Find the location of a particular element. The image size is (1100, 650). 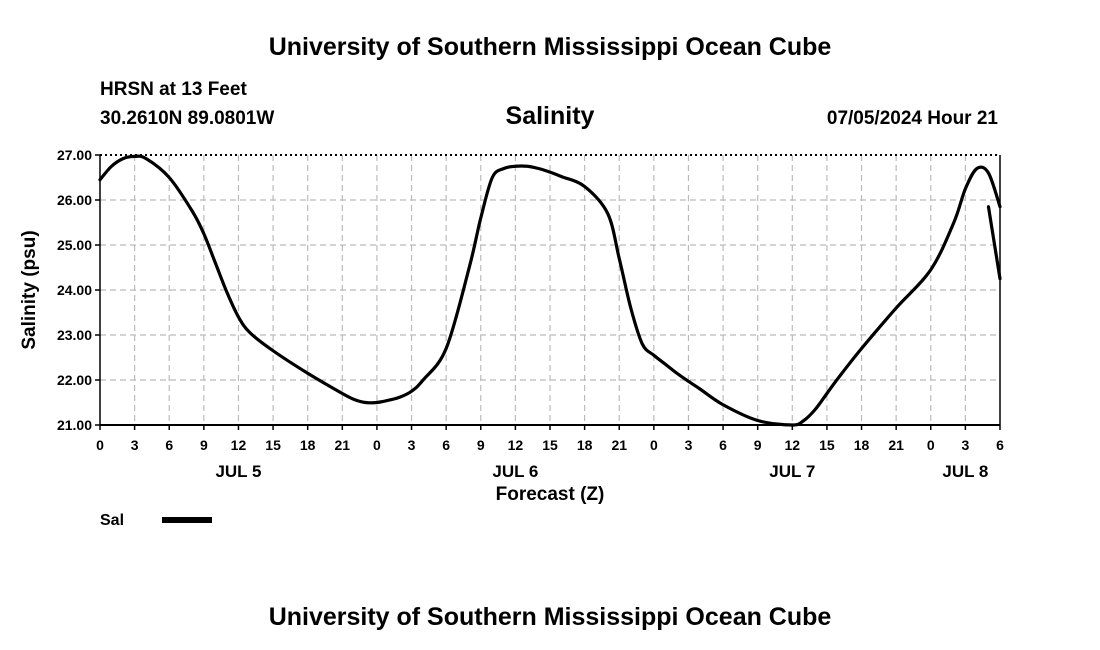

legend-label: Sal is located at coordinates (112, 520).